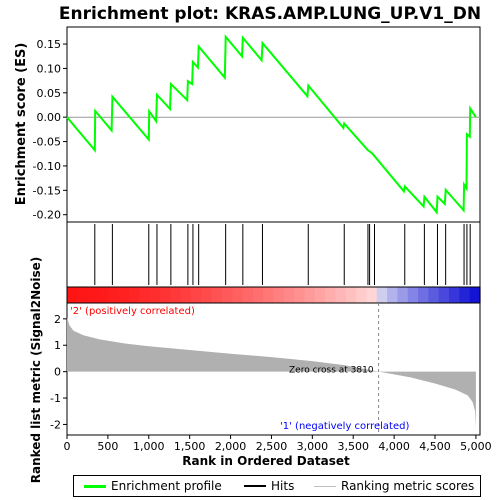 This screenshot has height=500, width=500. What do you see at coordinates (313, 446) in the screenshot?
I see `x-tick-label: 3,000` at bounding box center [313, 446].